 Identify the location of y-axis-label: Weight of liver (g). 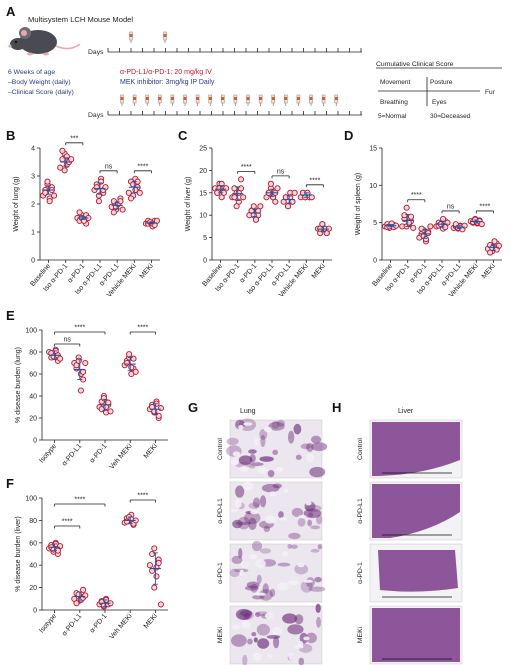
(188, 204).